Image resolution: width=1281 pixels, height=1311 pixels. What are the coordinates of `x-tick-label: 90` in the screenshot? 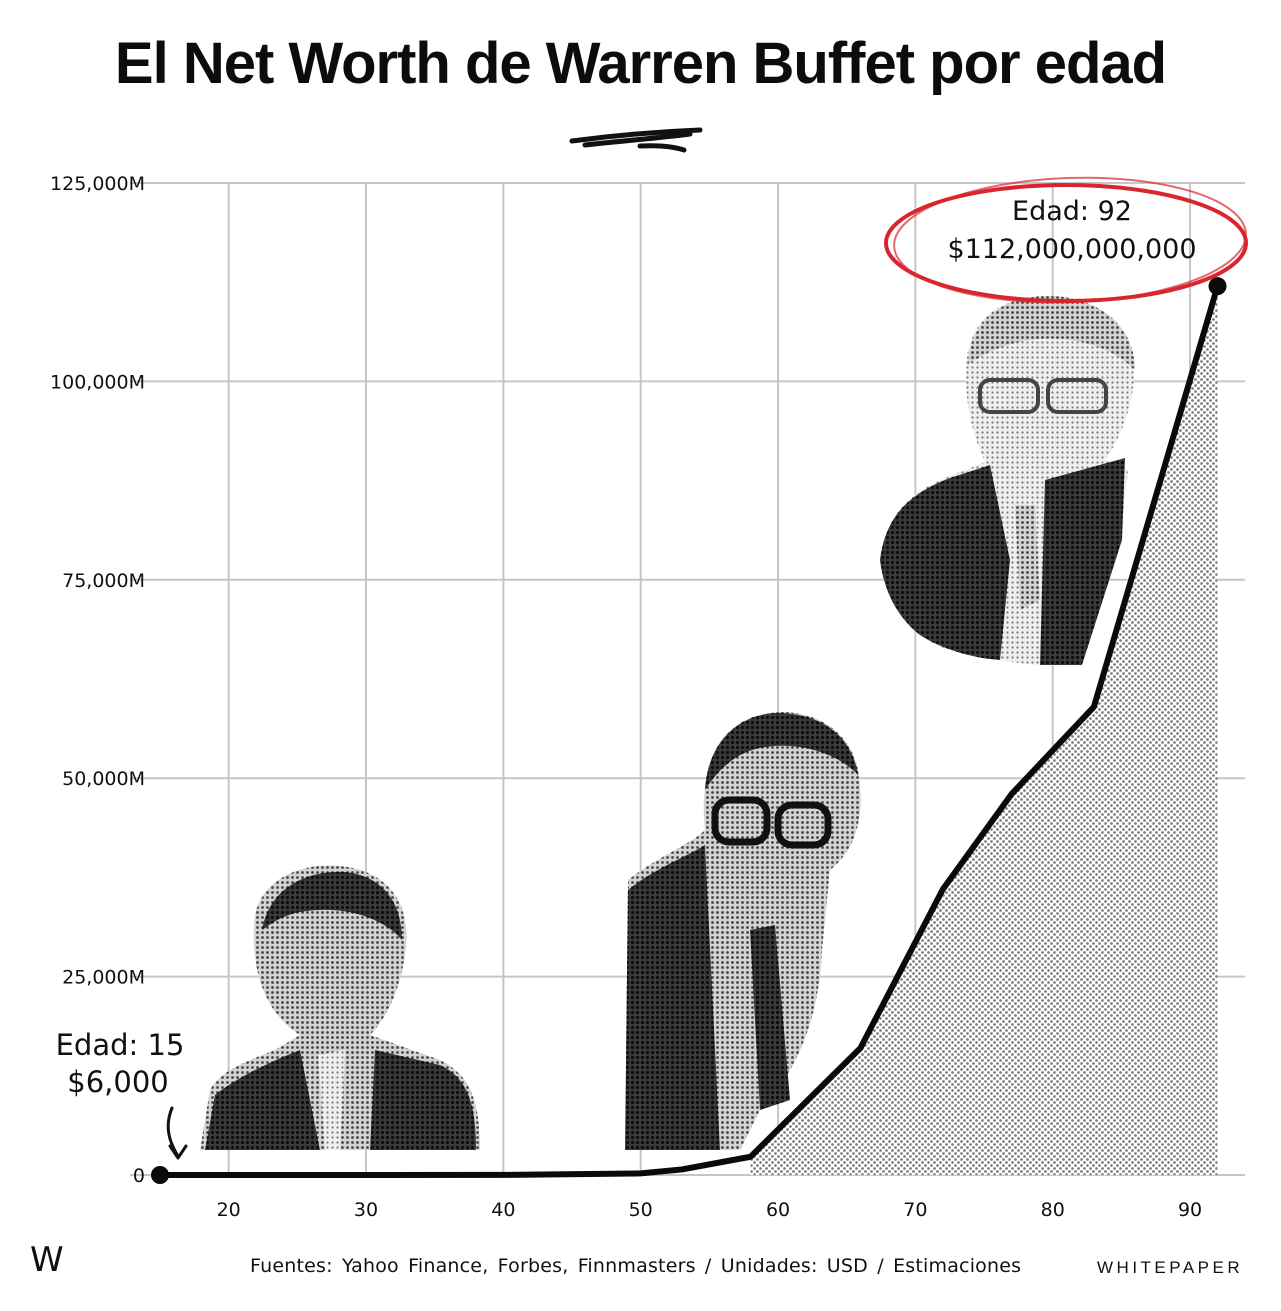 It's located at (1190, 1210).